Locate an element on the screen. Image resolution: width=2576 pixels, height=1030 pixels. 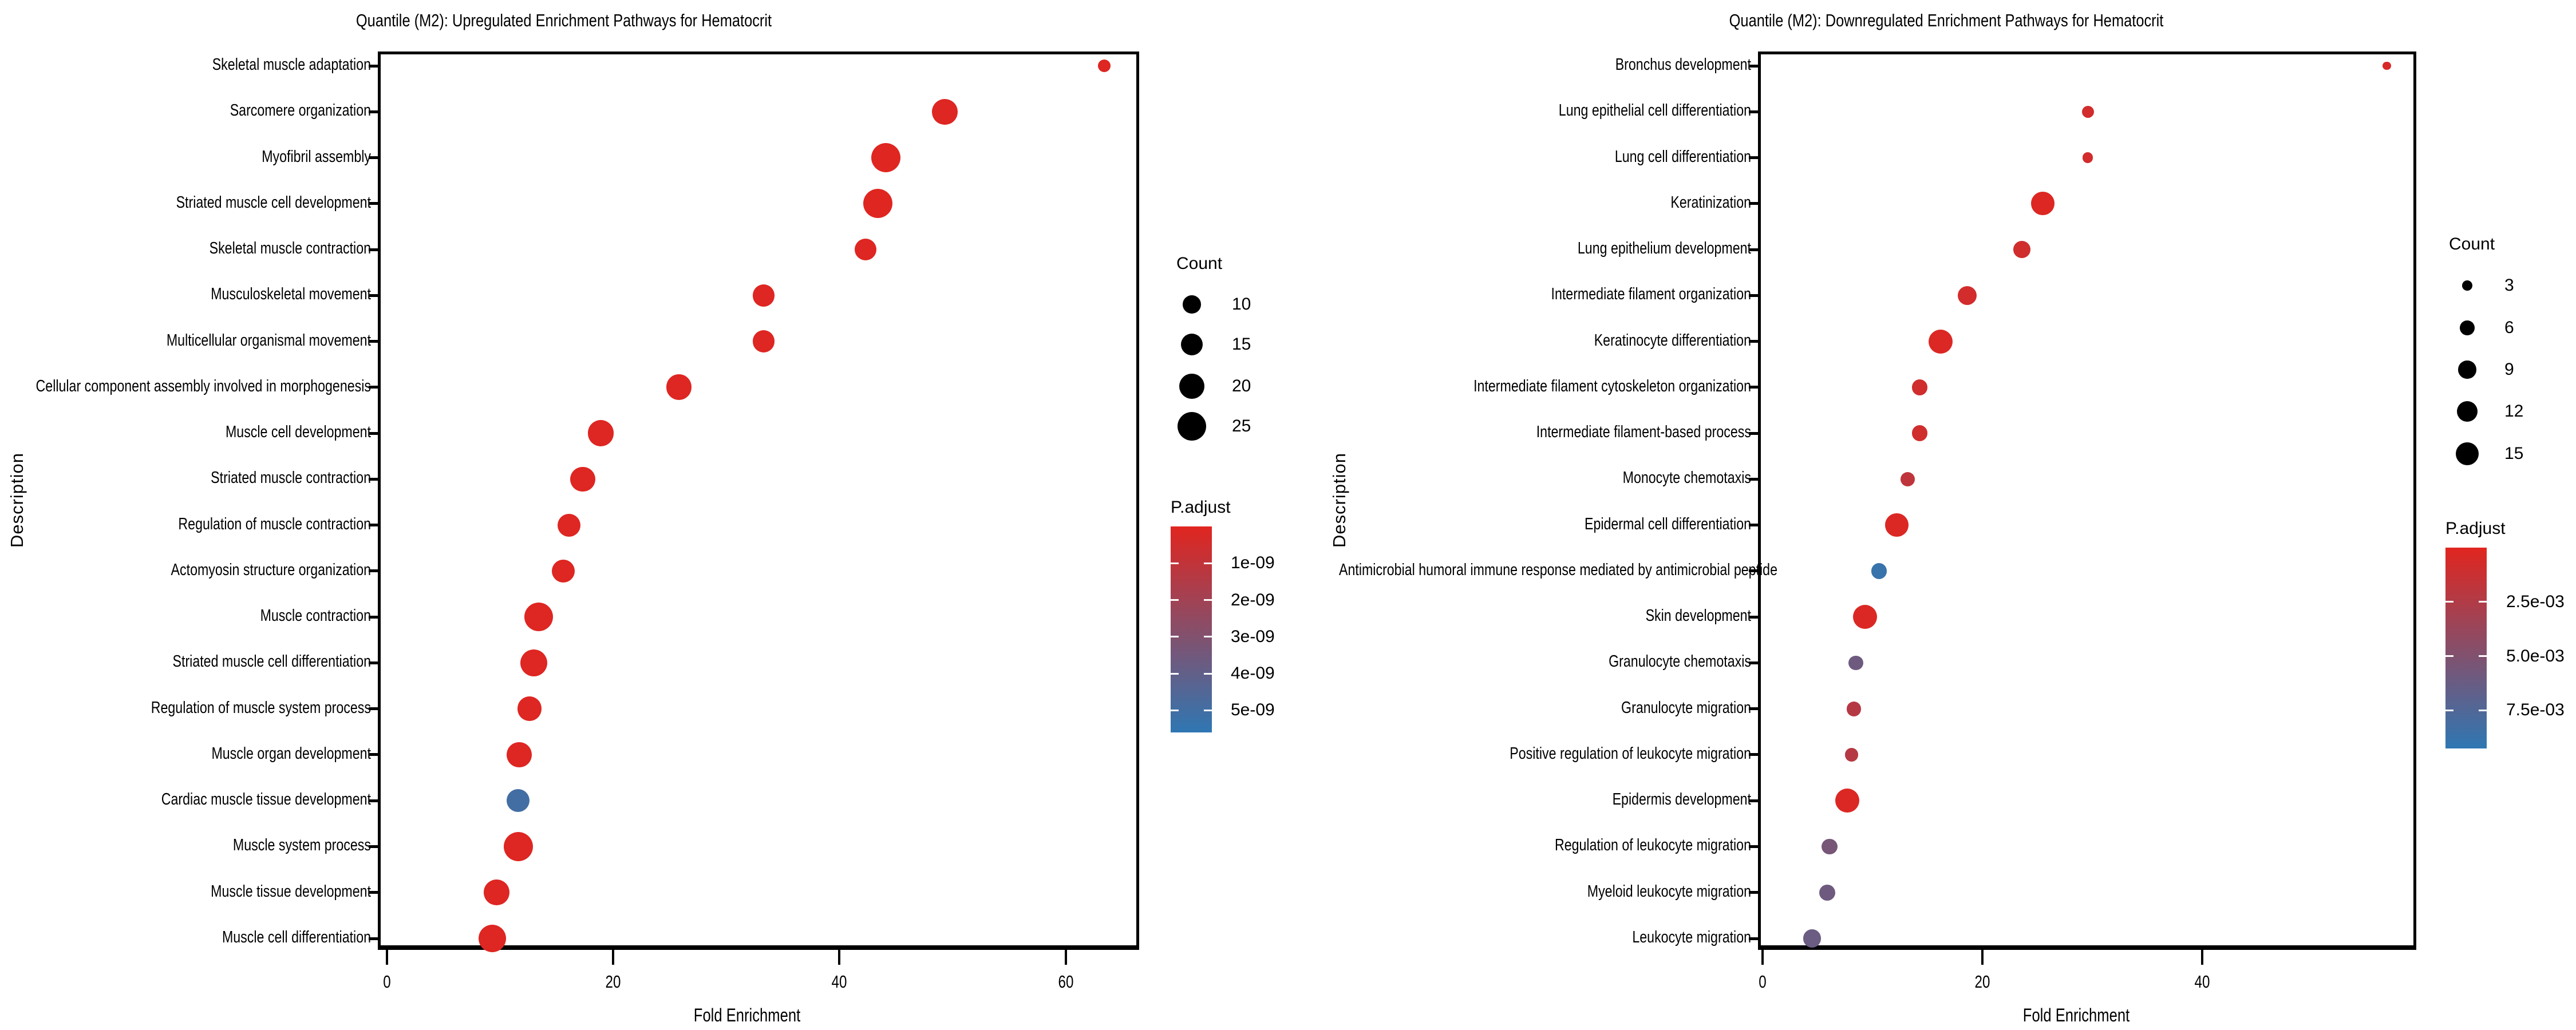
count-legend-title-left: Count is located at coordinates (1199, 263).